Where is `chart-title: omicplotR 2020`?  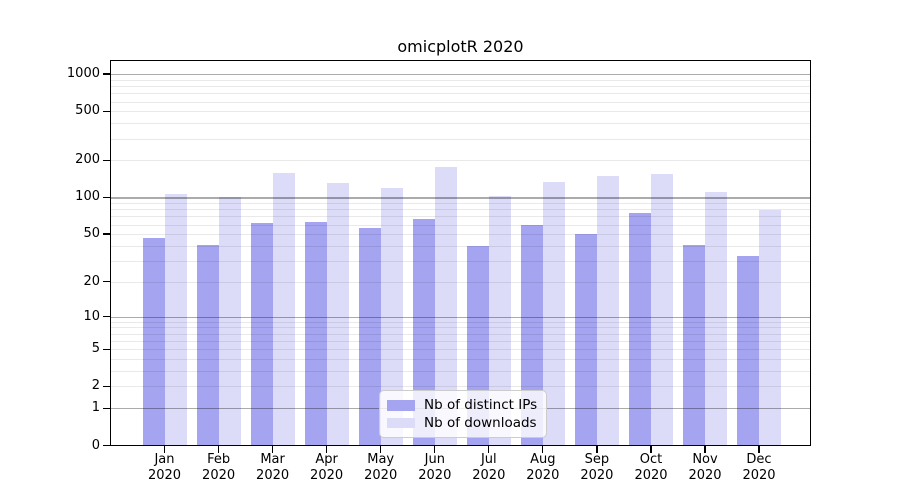 chart-title: omicplotR 2020 is located at coordinates (460, 46).